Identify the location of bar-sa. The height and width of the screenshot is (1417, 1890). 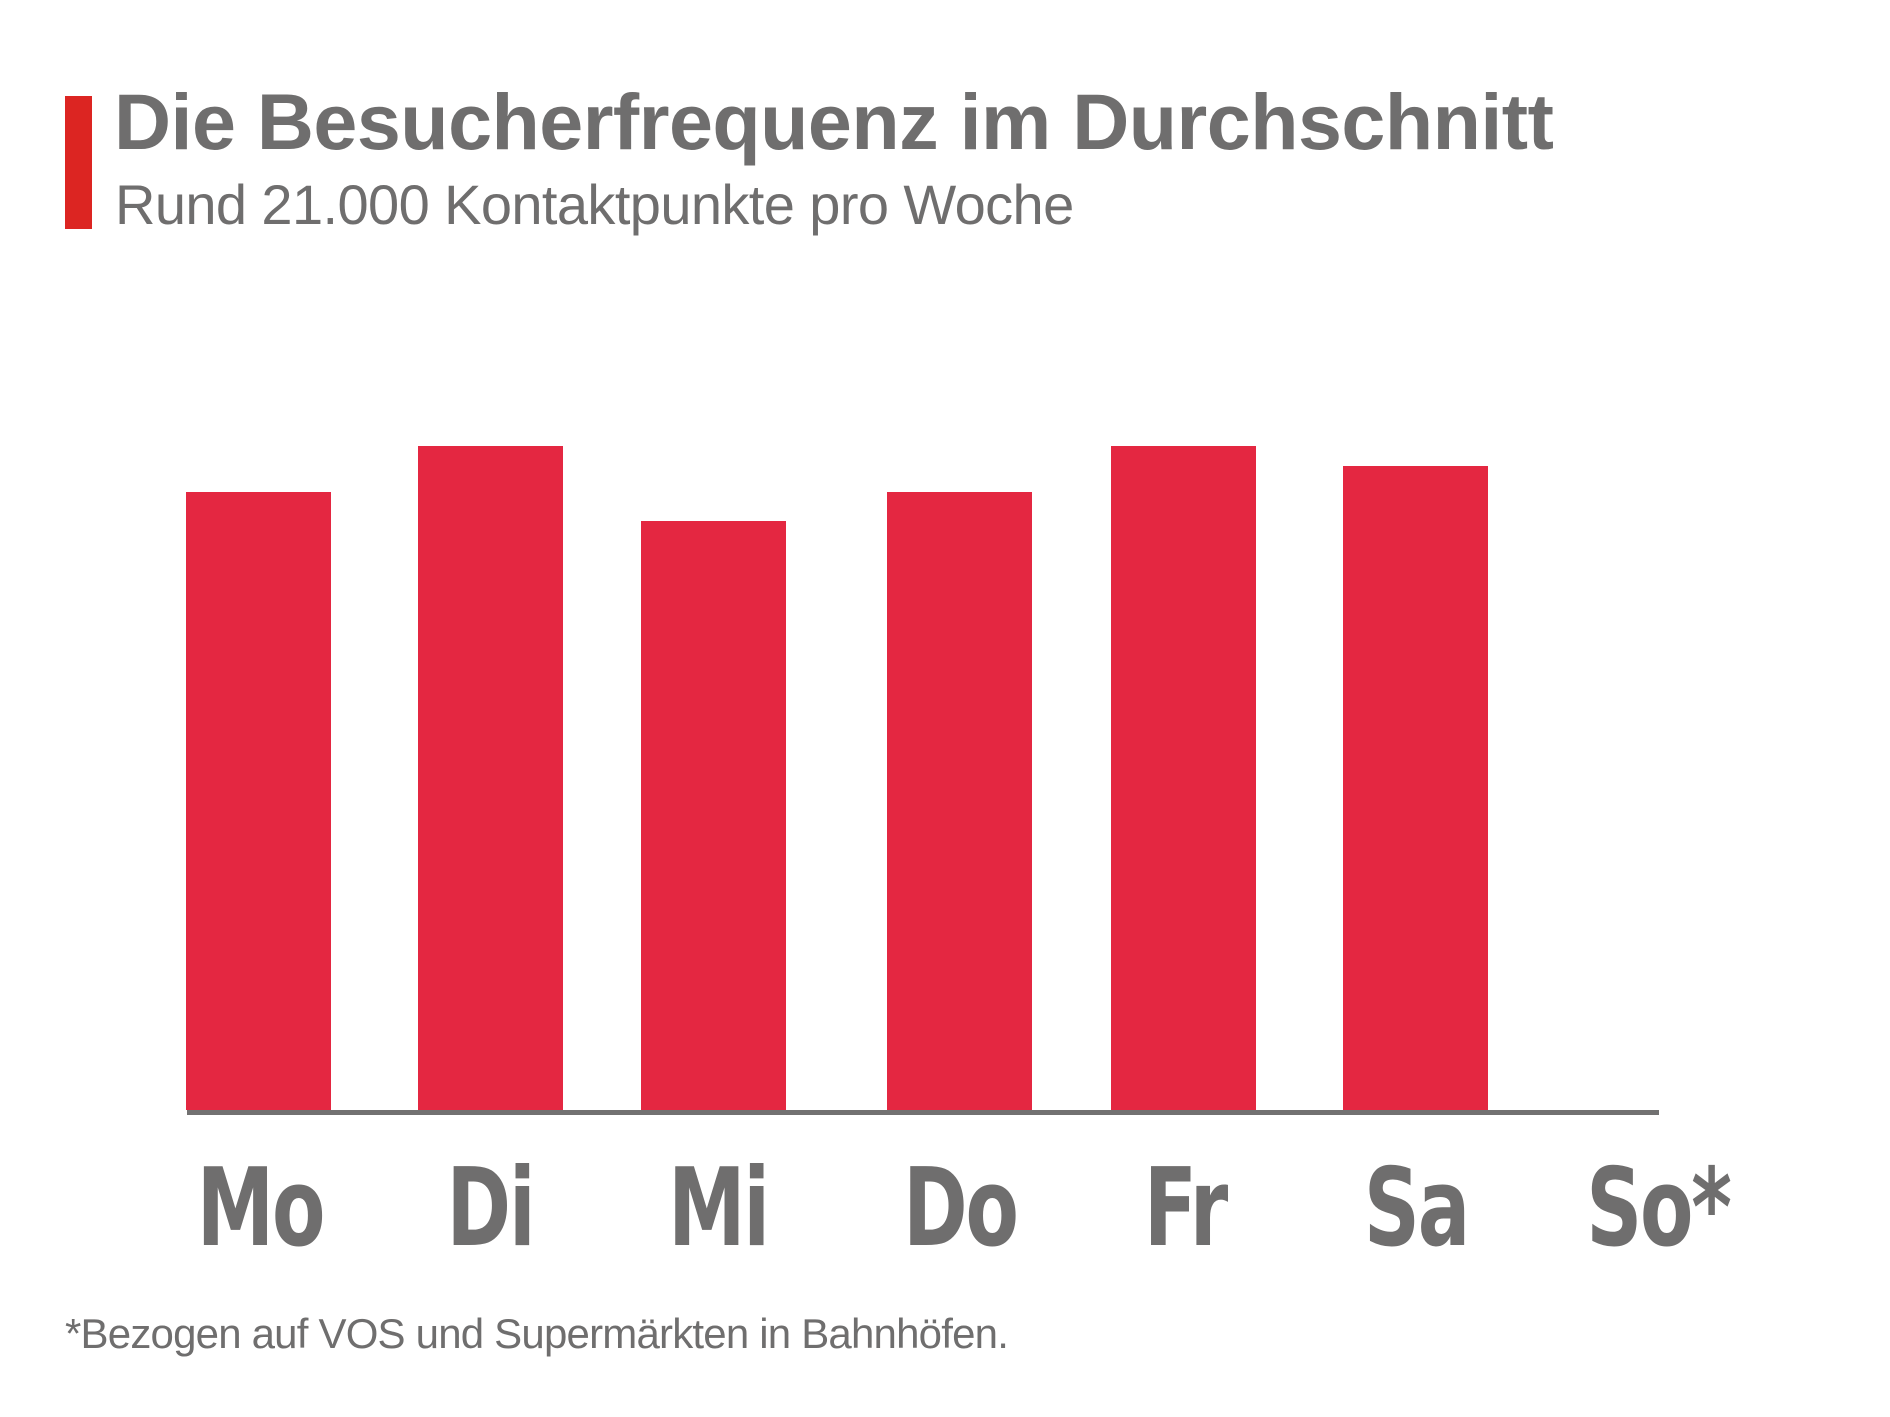
(1415, 788).